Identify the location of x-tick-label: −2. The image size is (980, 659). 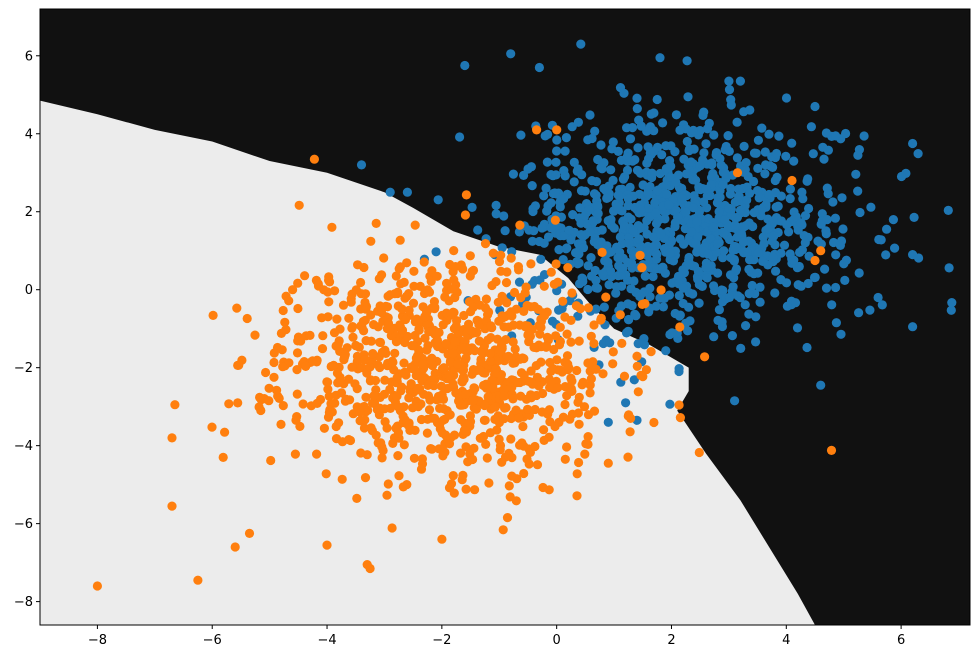
(441, 640).